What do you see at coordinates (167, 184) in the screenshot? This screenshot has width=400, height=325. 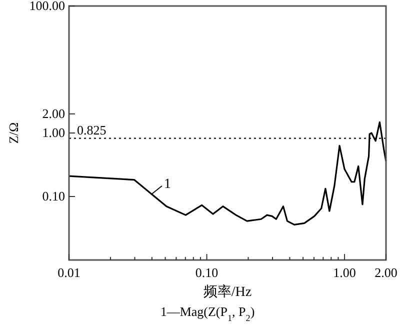 I see `annotation: 1` at bounding box center [167, 184].